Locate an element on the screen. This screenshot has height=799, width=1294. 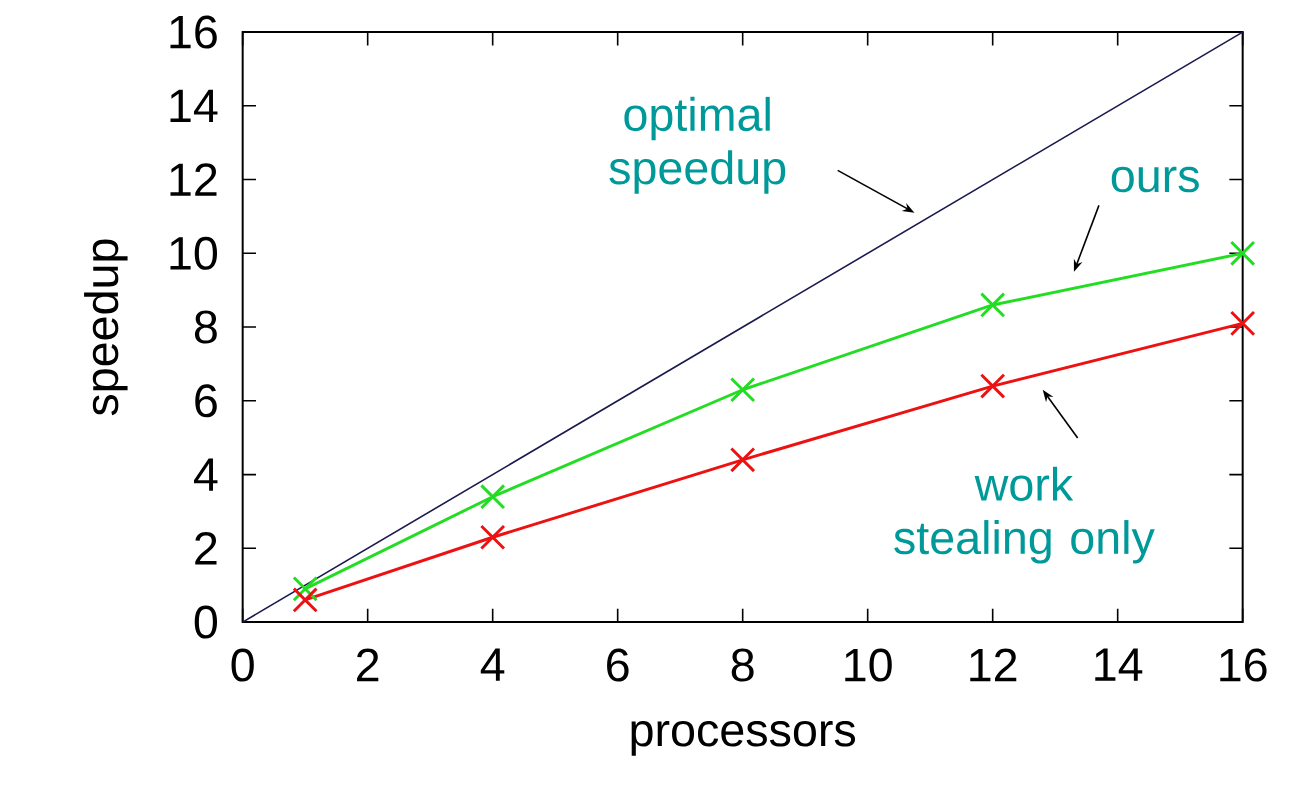
y-tick-label: 10 is located at coordinates (194, 253).